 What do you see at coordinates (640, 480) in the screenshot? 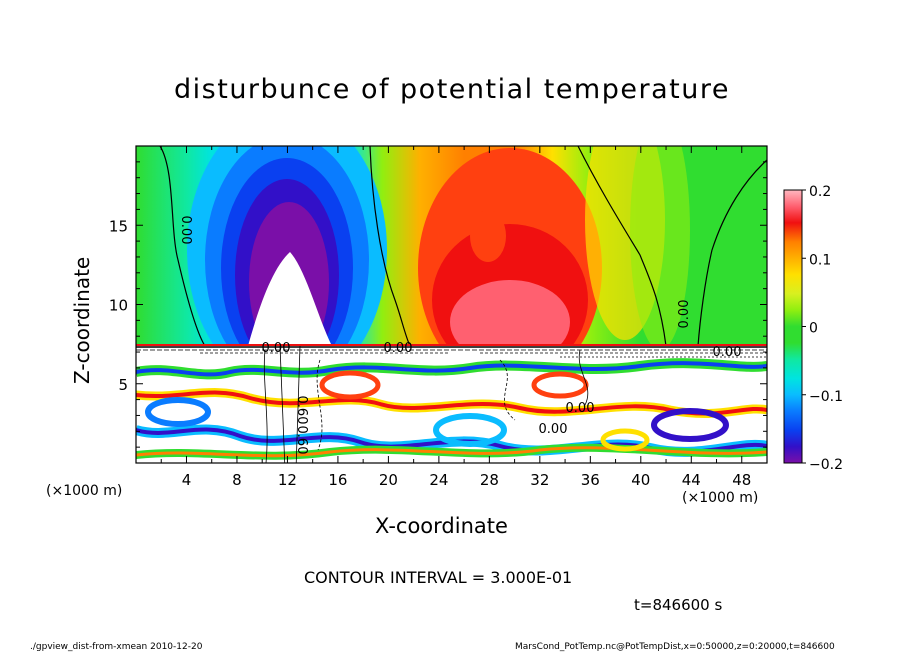
I see `x-tick-label: 40` at bounding box center [640, 480].